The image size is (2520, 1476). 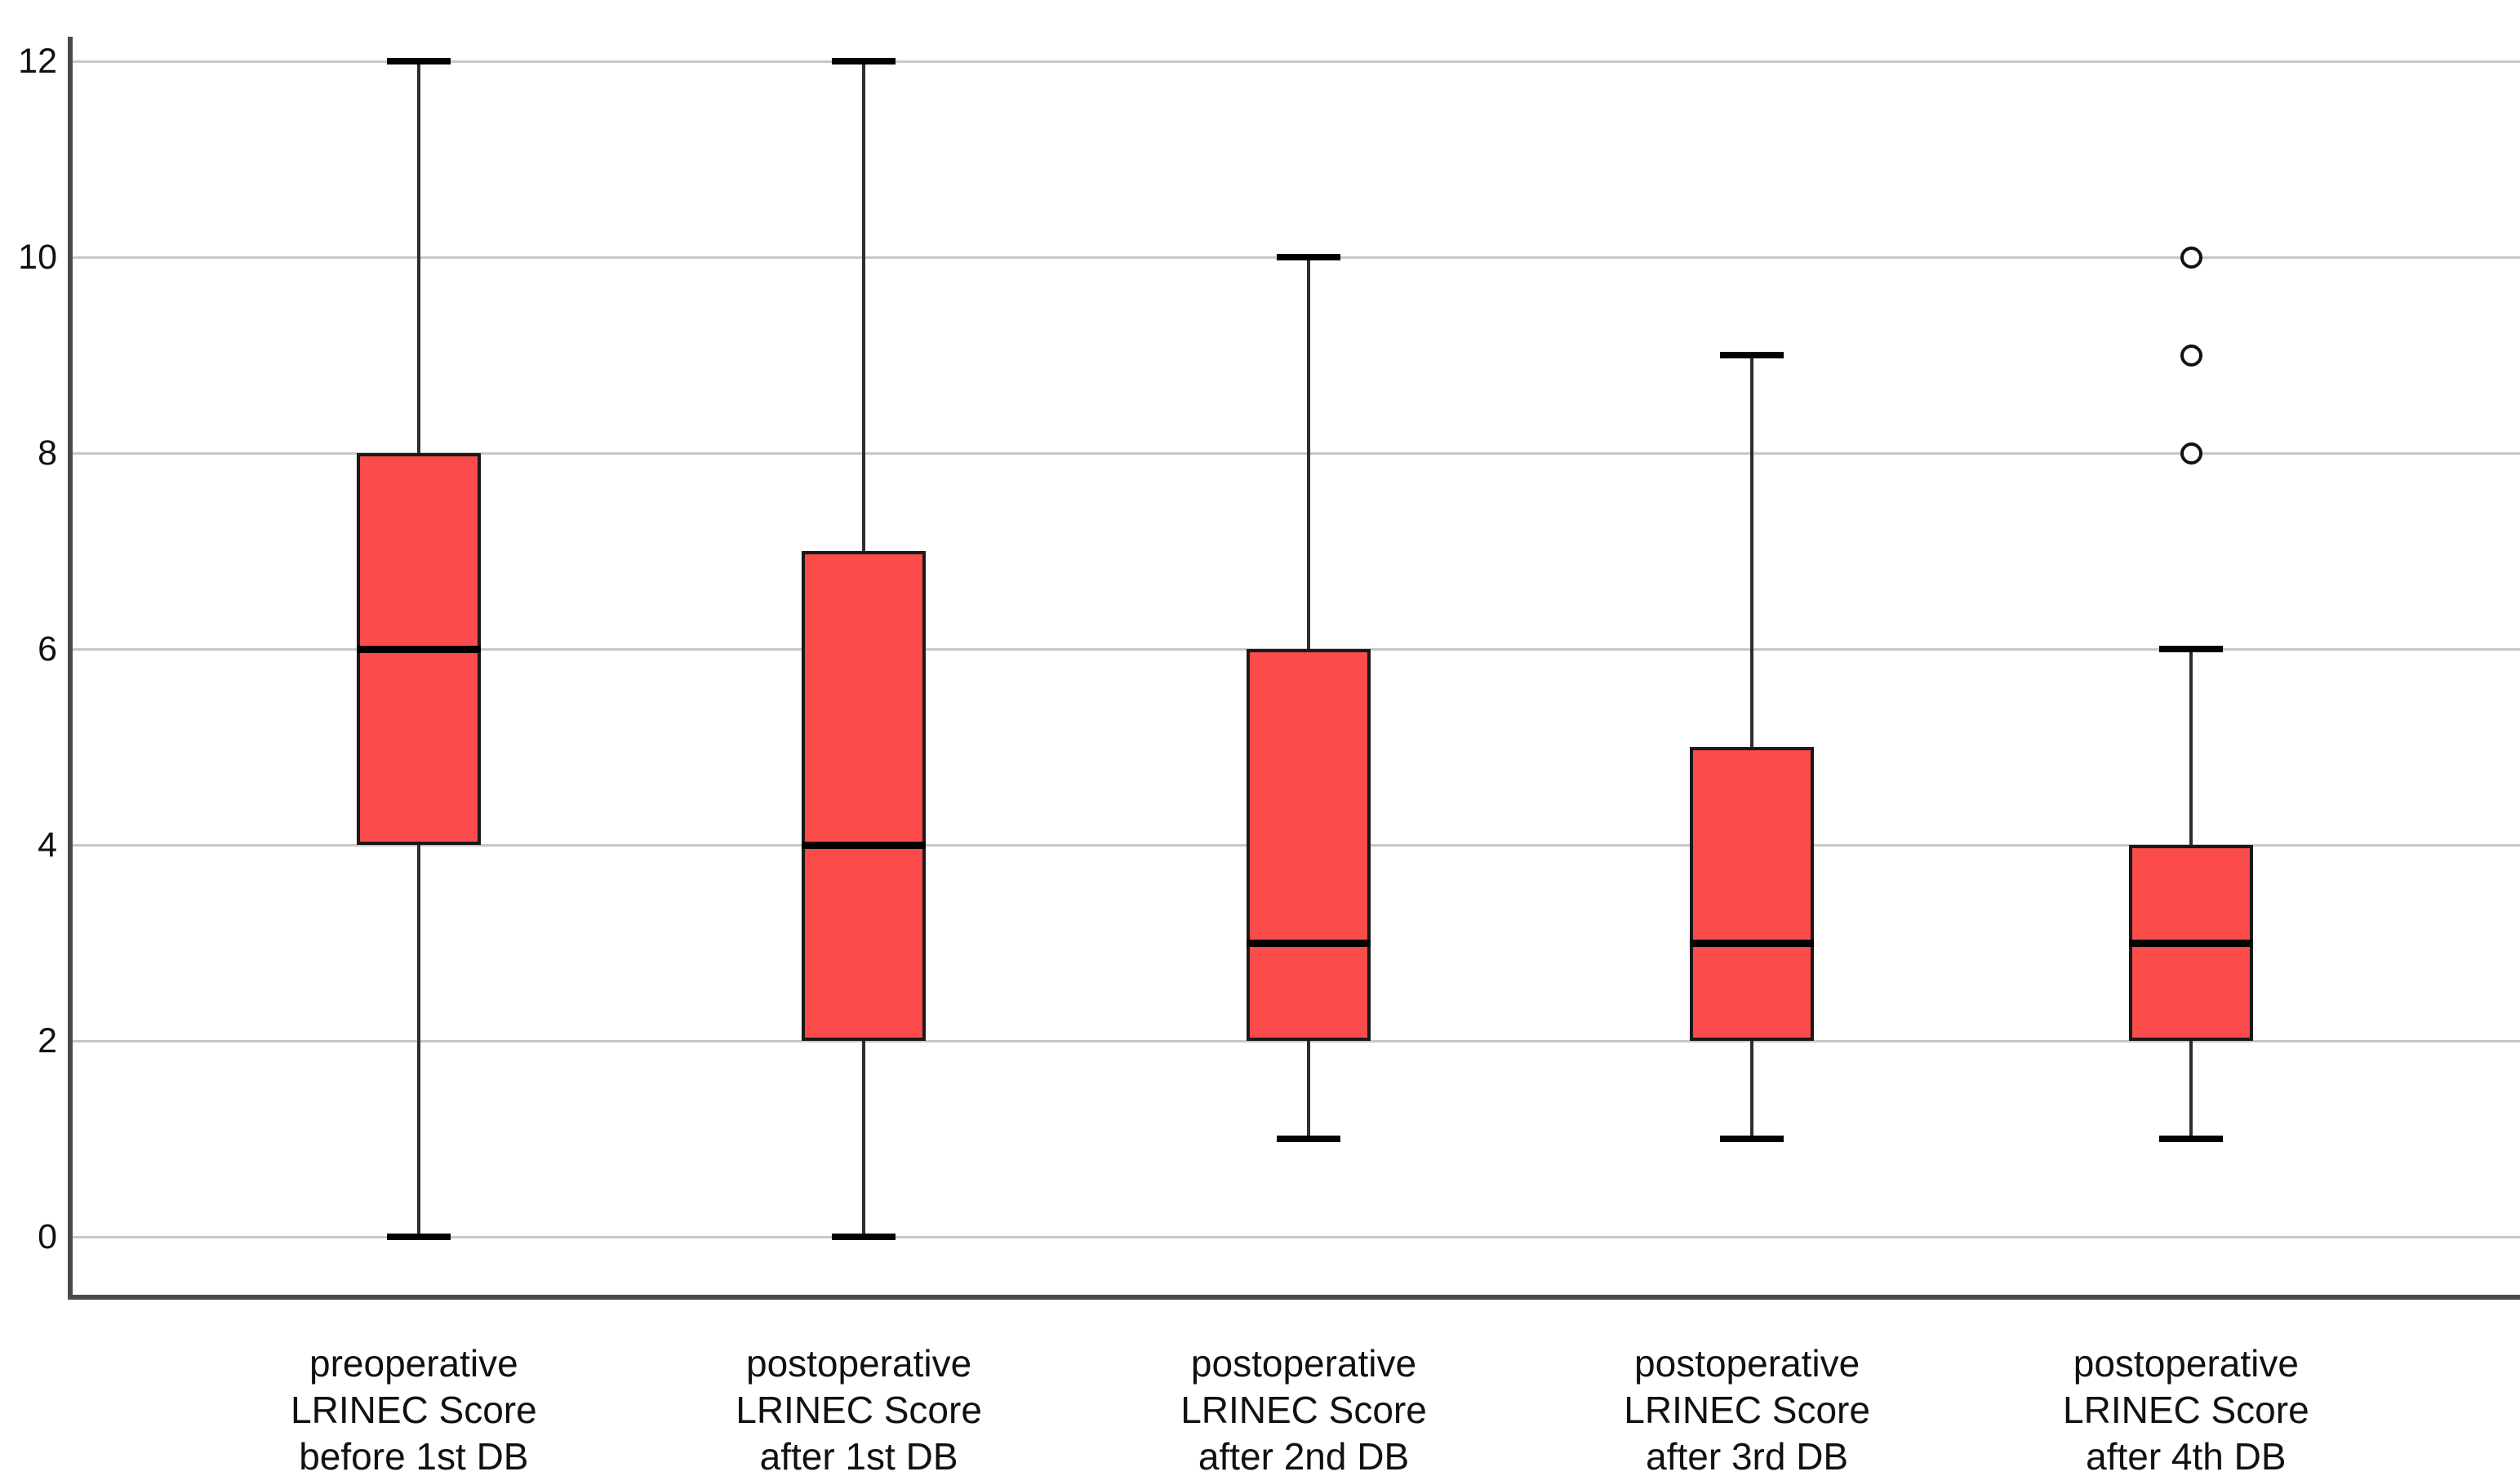 I want to click on y-tick-label: 2, so click(x=48, y=1040).